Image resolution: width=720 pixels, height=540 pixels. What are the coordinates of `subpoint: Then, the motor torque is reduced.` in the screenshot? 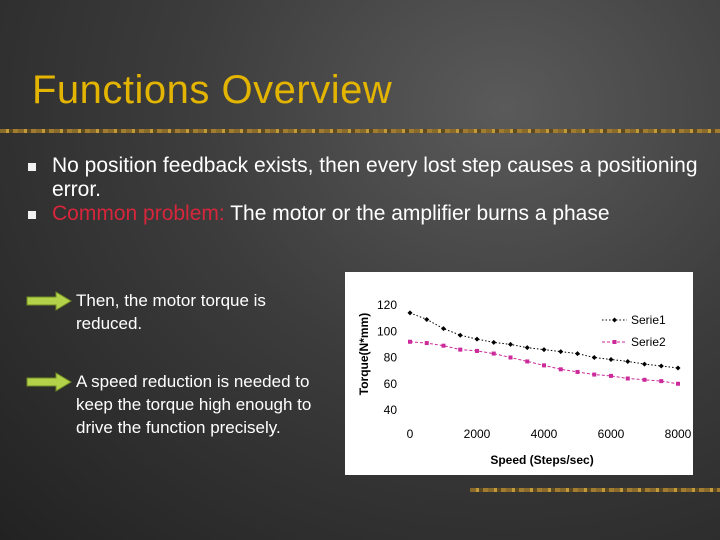 It's located at (181, 312).